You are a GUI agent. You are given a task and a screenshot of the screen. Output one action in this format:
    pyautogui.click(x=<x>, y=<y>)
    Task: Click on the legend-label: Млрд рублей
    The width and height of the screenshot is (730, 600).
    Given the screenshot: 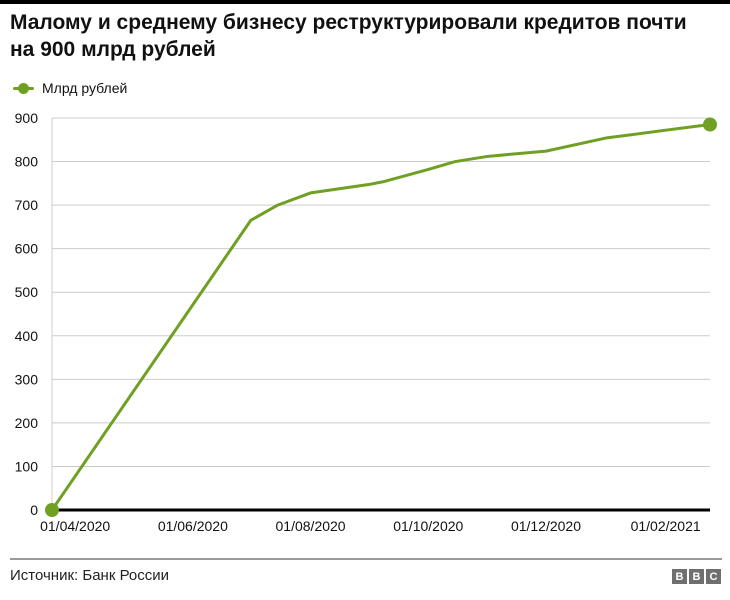 What is the action you would take?
    pyautogui.click(x=85, y=88)
    